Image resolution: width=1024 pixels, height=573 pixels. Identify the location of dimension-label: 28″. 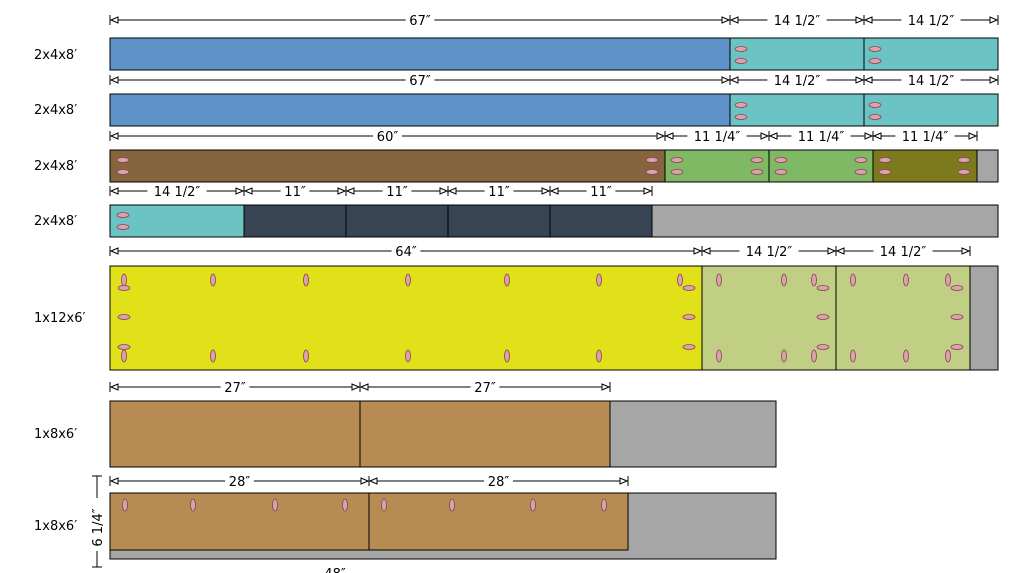
(240, 482).